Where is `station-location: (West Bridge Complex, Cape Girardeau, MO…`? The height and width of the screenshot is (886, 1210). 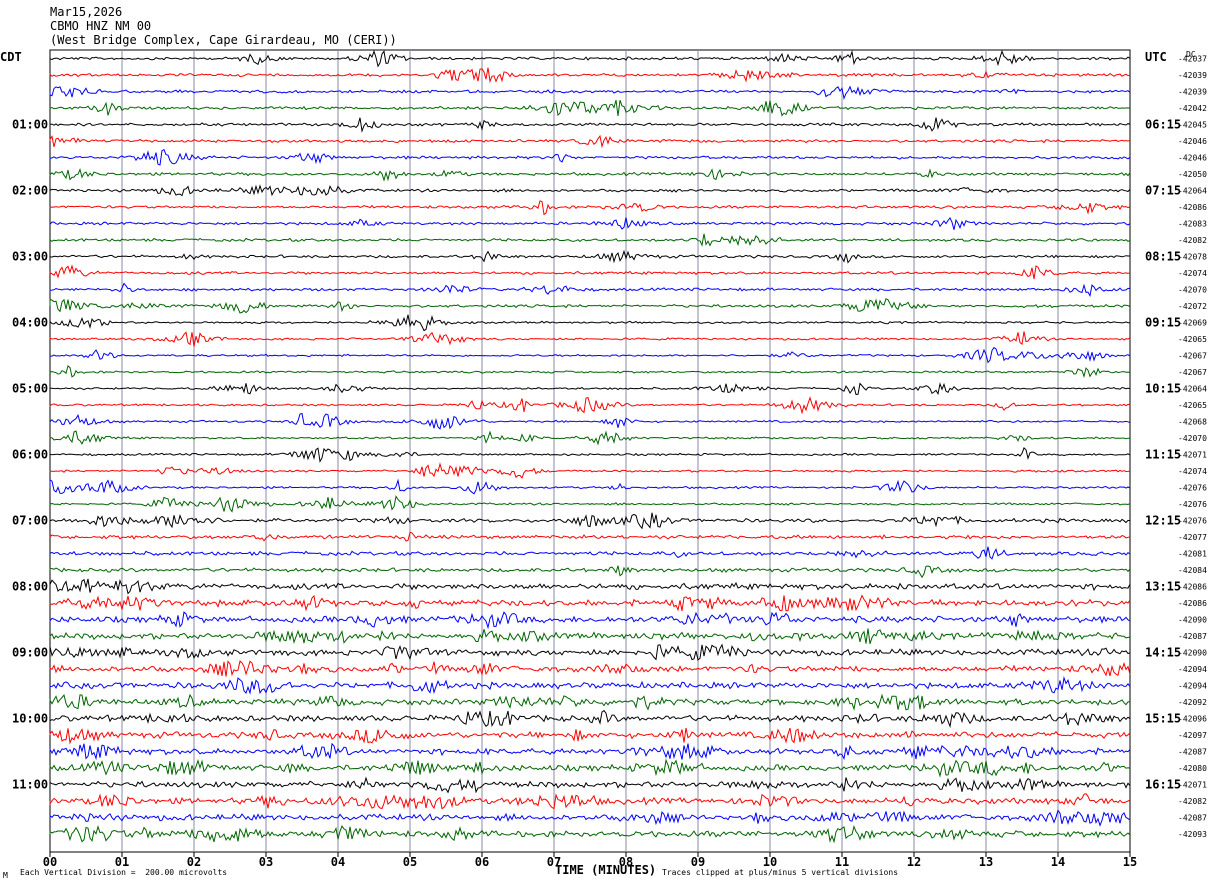 station-location: (West Bridge Complex, Cape Girardeau, MO… is located at coordinates (223, 40).